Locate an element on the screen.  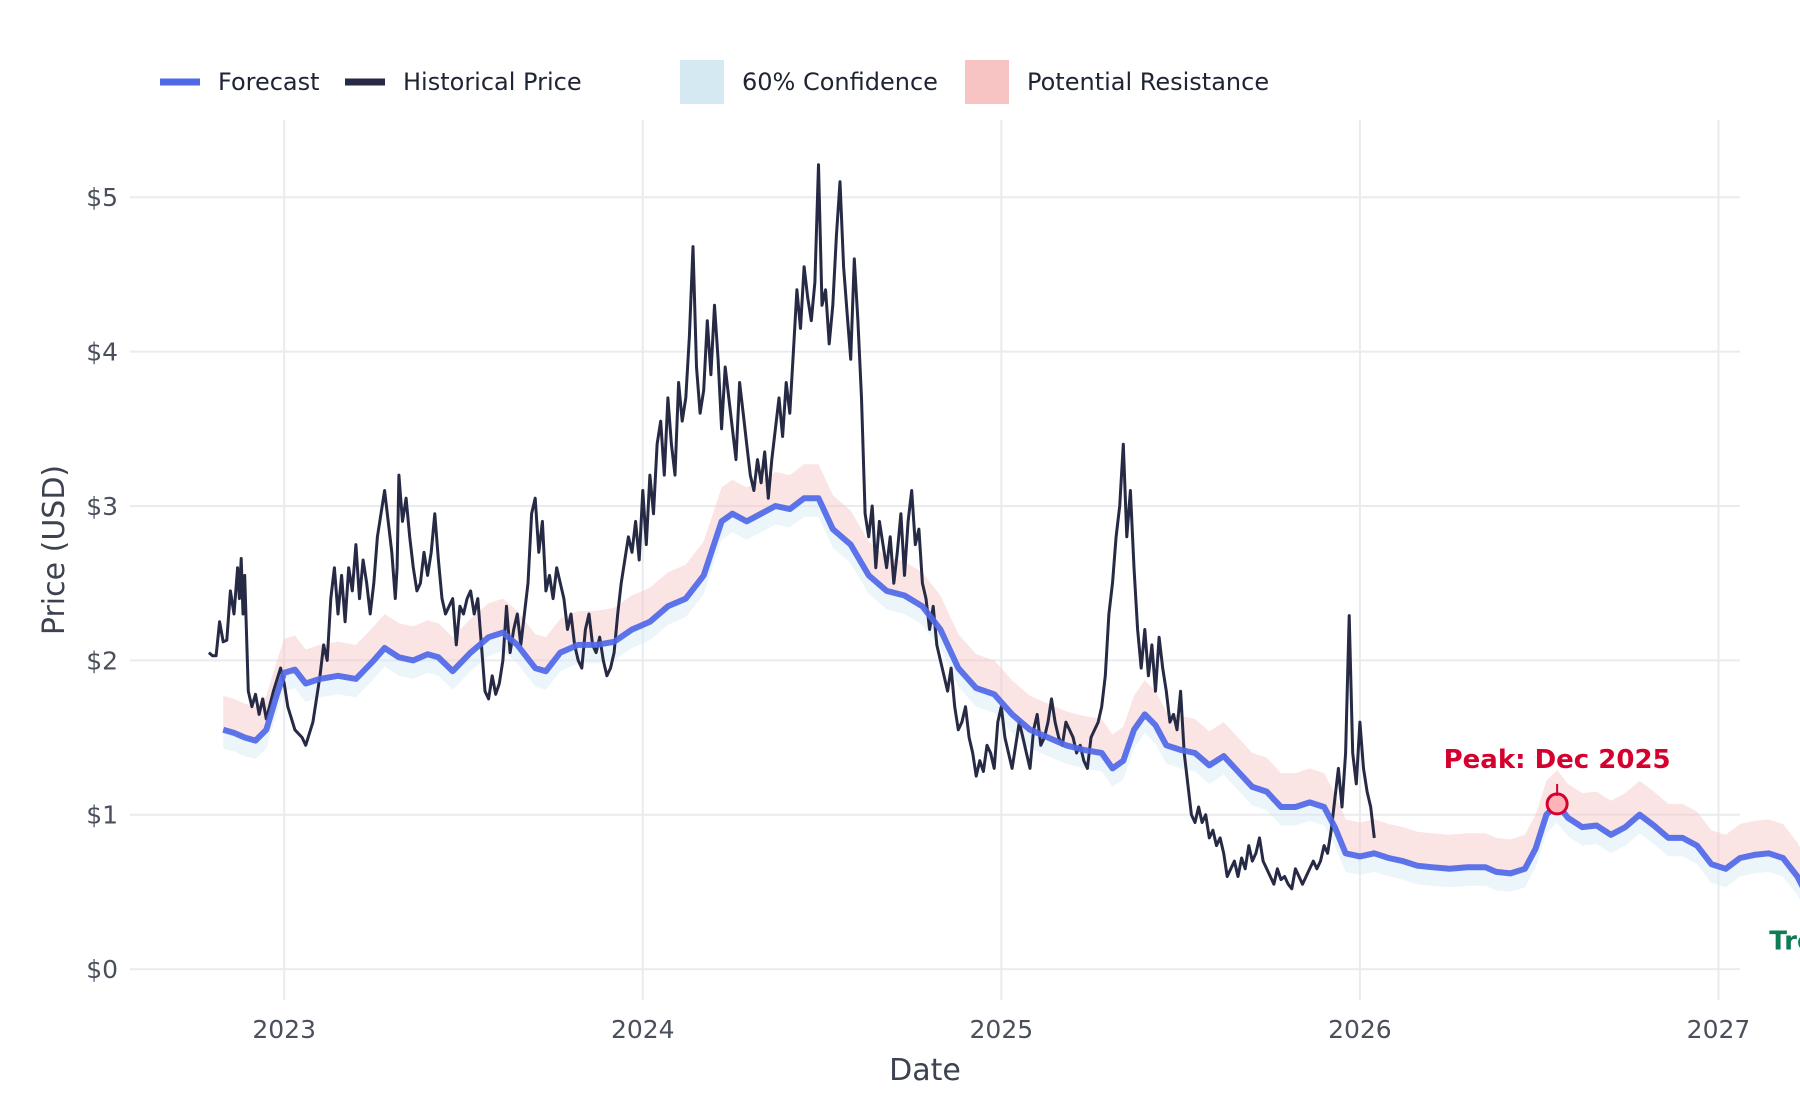
y-tick-label: $4 is located at coordinates (102, 352).